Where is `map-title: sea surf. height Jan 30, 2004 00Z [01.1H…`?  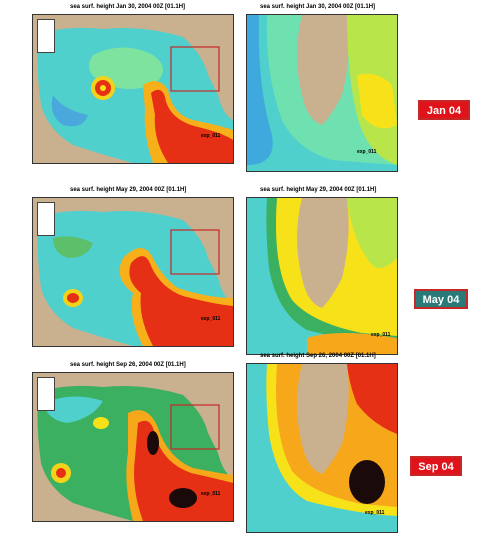
map-title: sea surf. height Jan 30, 2004 00Z [01.1H… is located at coordinates (128, 7).